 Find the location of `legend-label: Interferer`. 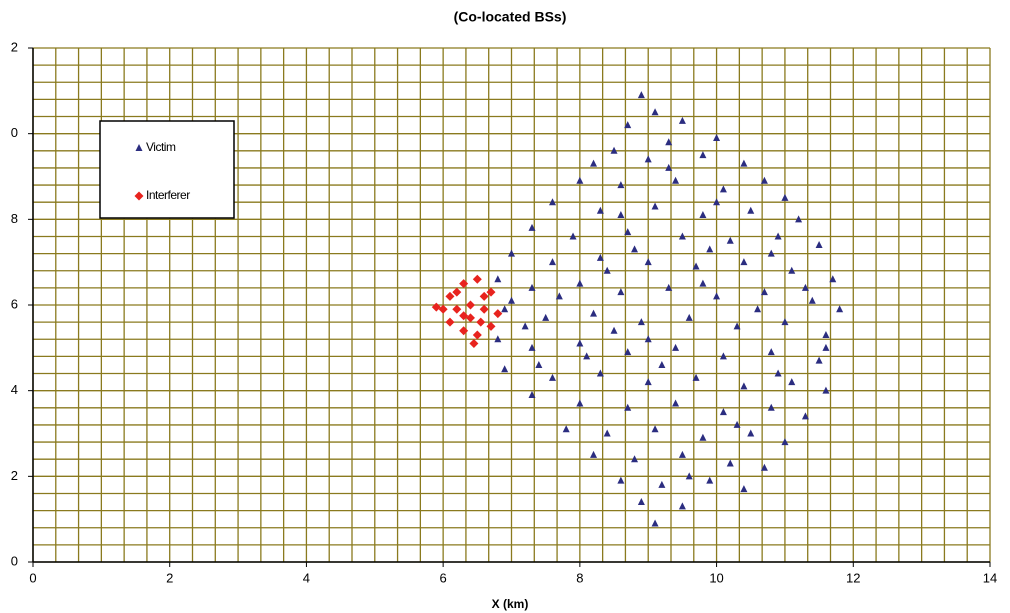

legend-label: Interferer is located at coordinates (168, 195).